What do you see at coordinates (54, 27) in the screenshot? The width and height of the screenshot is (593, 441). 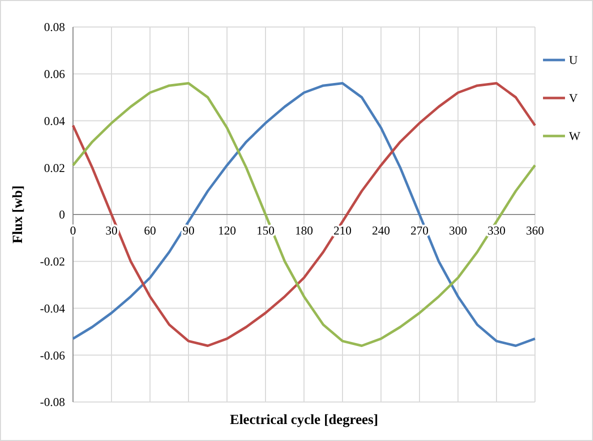 I see `y-tick-label: 0.08` at bounding box center [54, 27].